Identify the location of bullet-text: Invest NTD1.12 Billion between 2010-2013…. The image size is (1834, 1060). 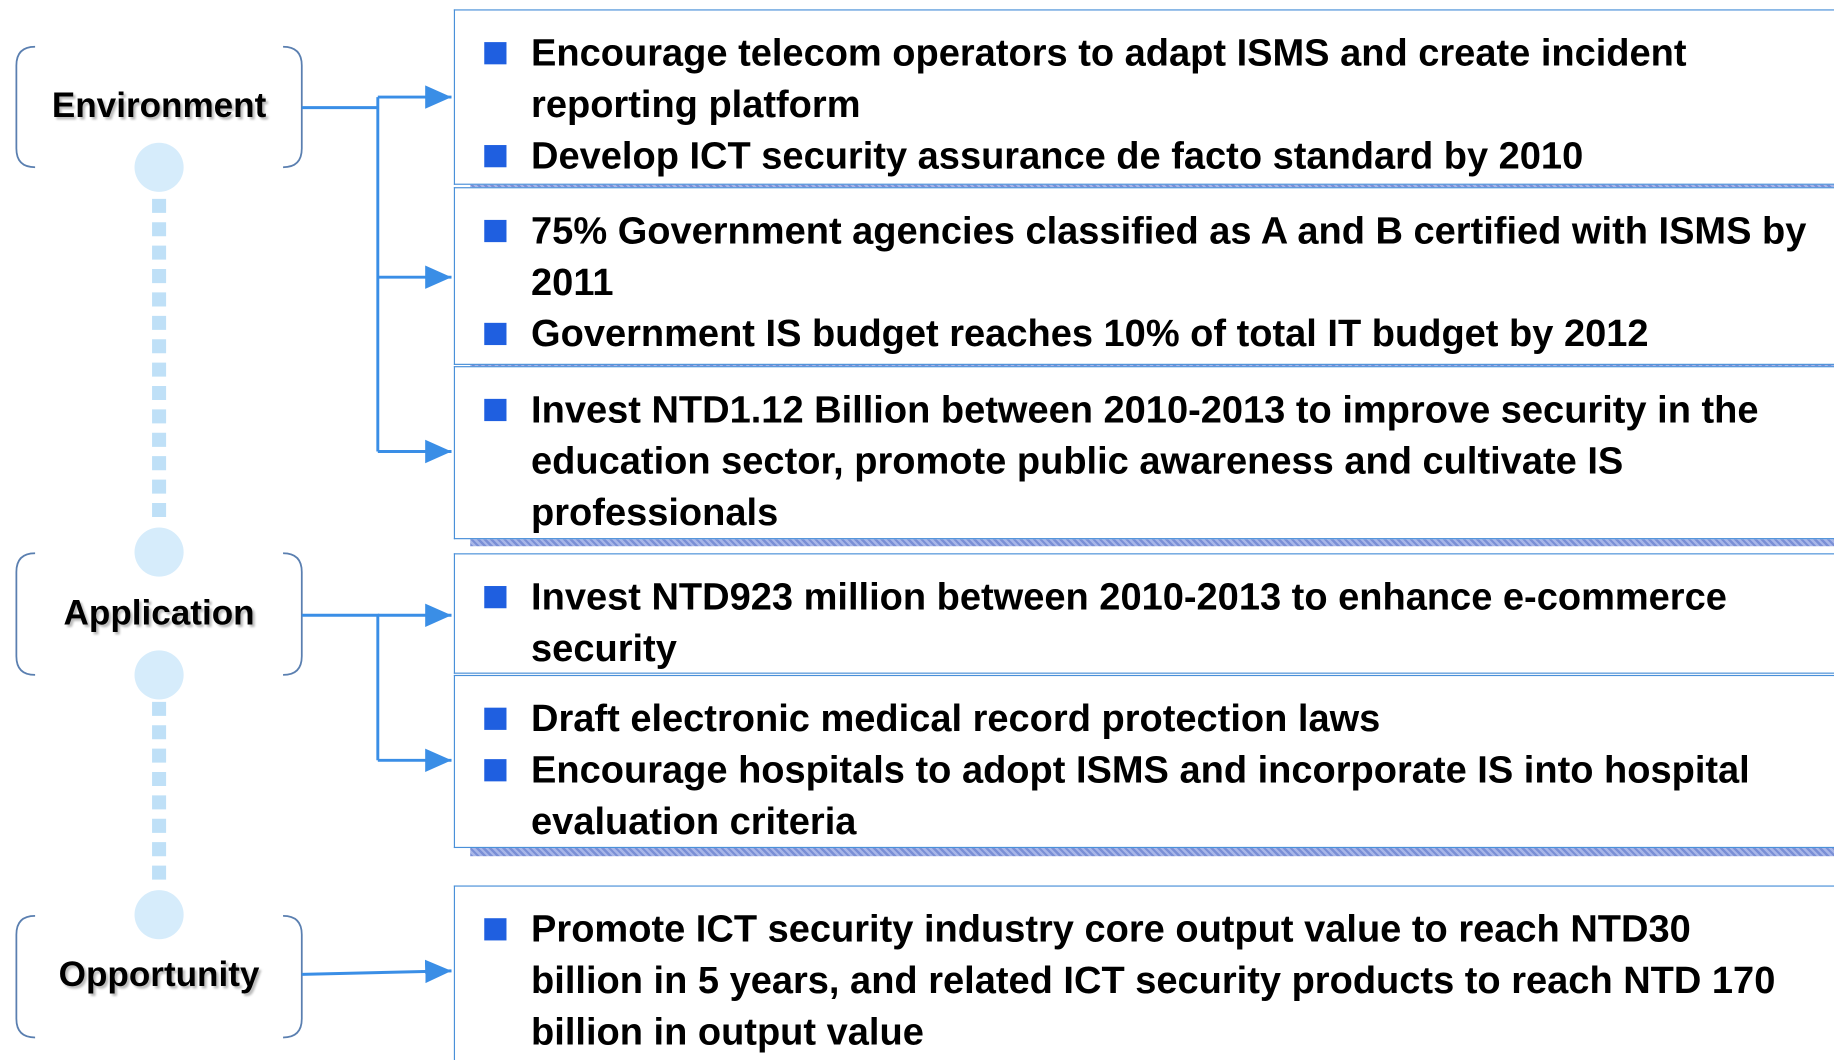
(1145, 461).